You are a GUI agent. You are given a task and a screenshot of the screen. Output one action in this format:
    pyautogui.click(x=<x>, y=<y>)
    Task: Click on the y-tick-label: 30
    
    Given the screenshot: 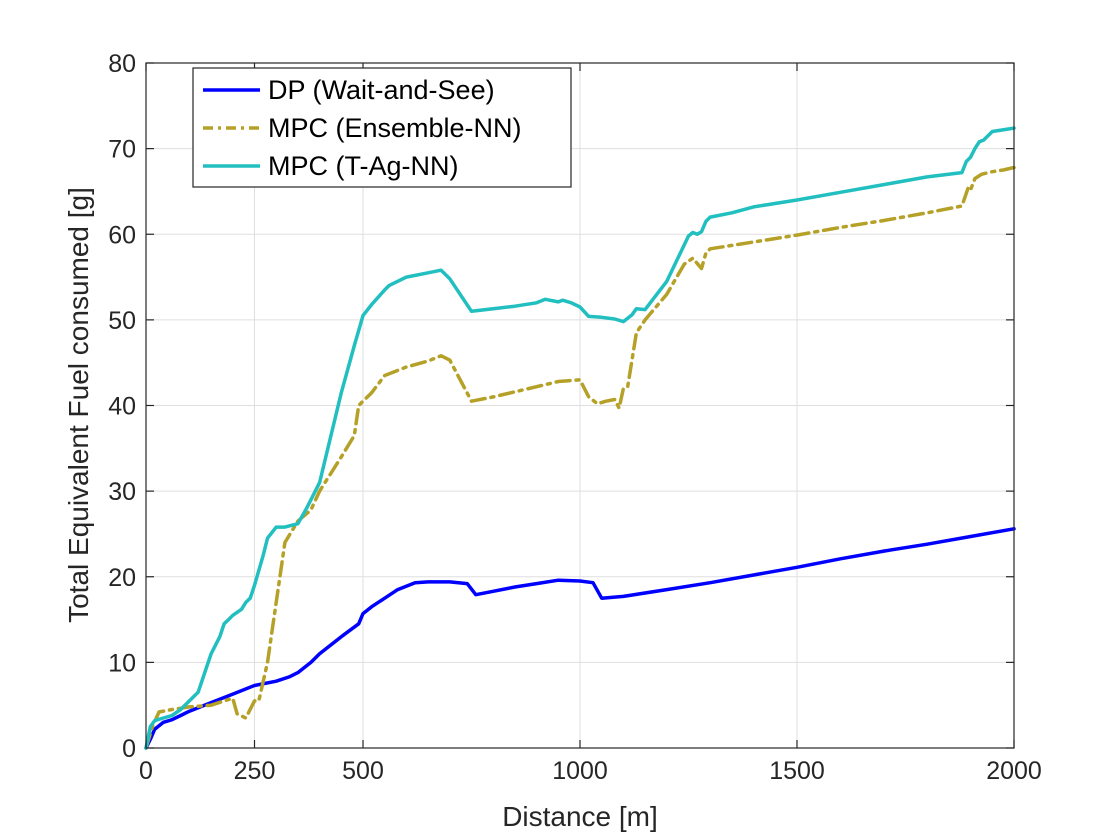 What is the action you would take?
    pyautogui.click(x=122, y=492)
    